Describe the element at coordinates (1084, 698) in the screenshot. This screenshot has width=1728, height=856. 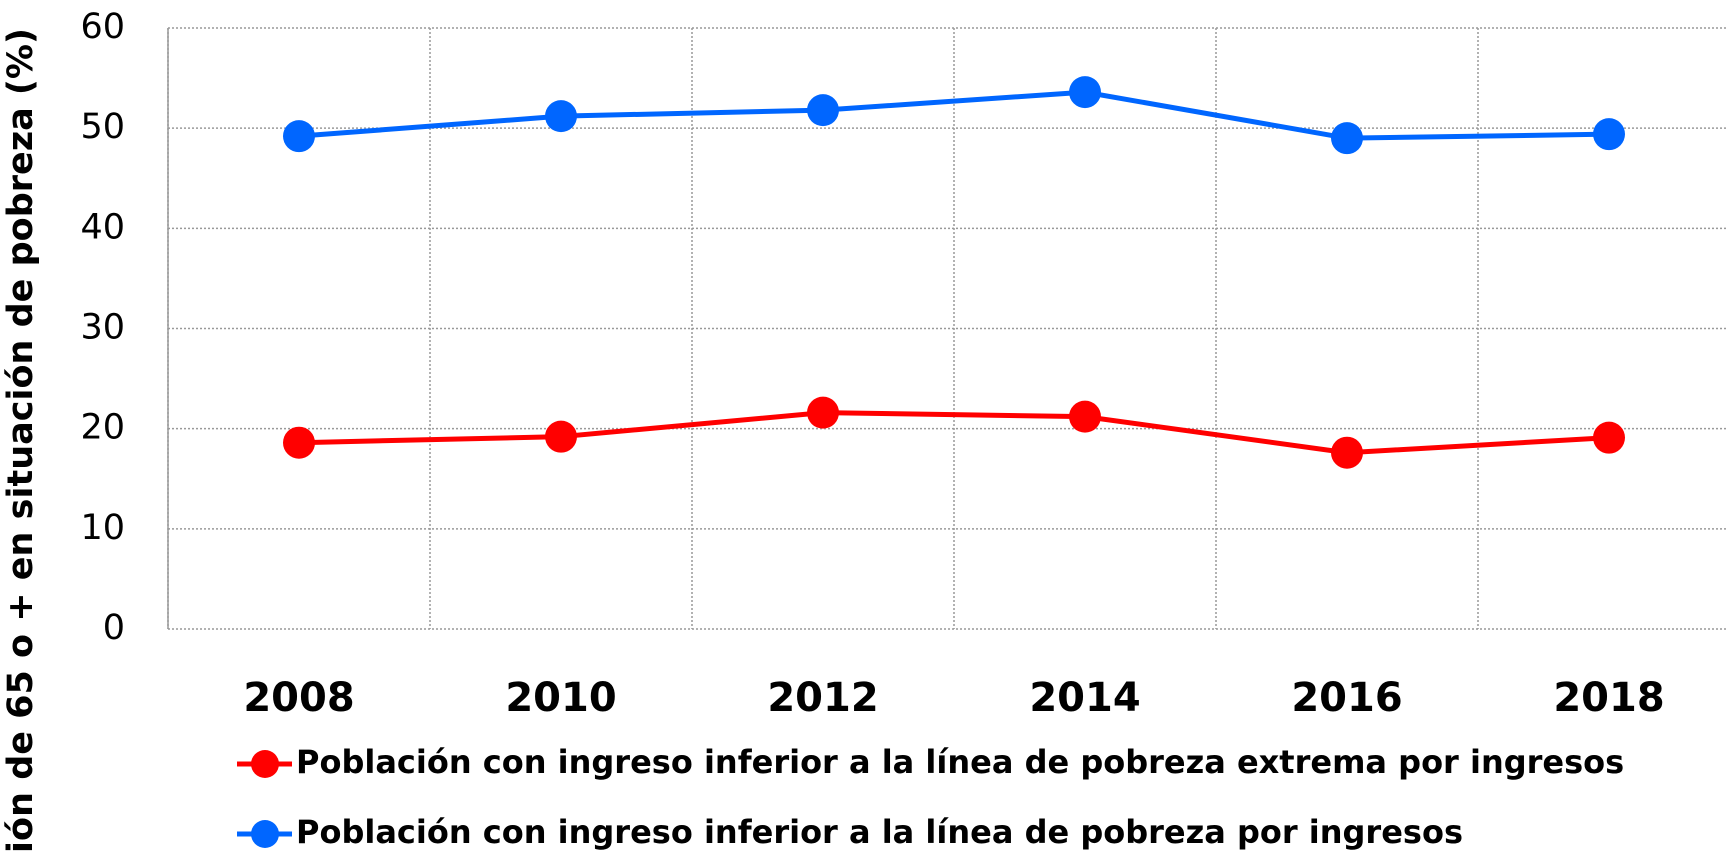
I see `x-tick-label: 2014` at that location.